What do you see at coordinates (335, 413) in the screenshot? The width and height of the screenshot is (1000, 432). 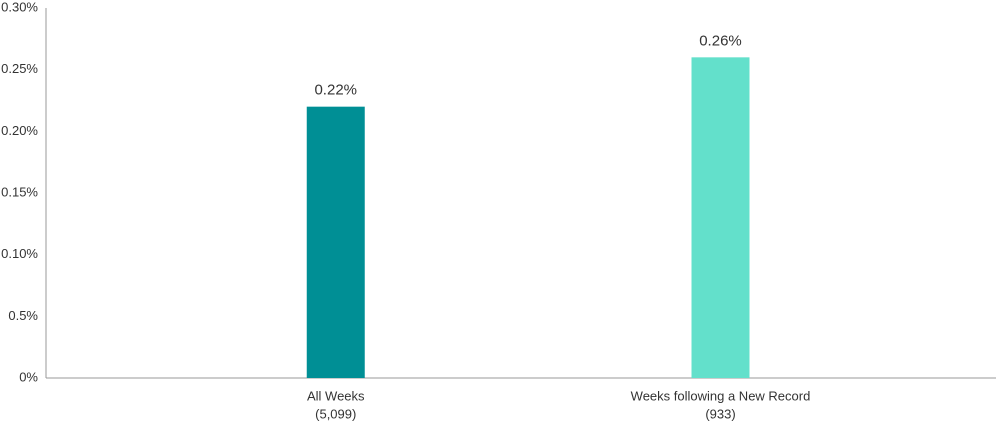 I see `x-tick-label: (5,099)` at bounding box center [335, 413].